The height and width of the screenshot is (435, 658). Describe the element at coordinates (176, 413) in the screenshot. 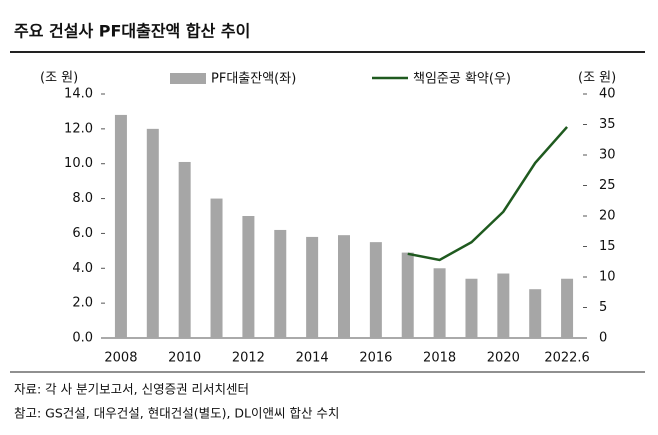

I see `note: 참고: GS건설, 대우건설, 현대건설(별도), DL이앤씨 합산 수치` at that location.